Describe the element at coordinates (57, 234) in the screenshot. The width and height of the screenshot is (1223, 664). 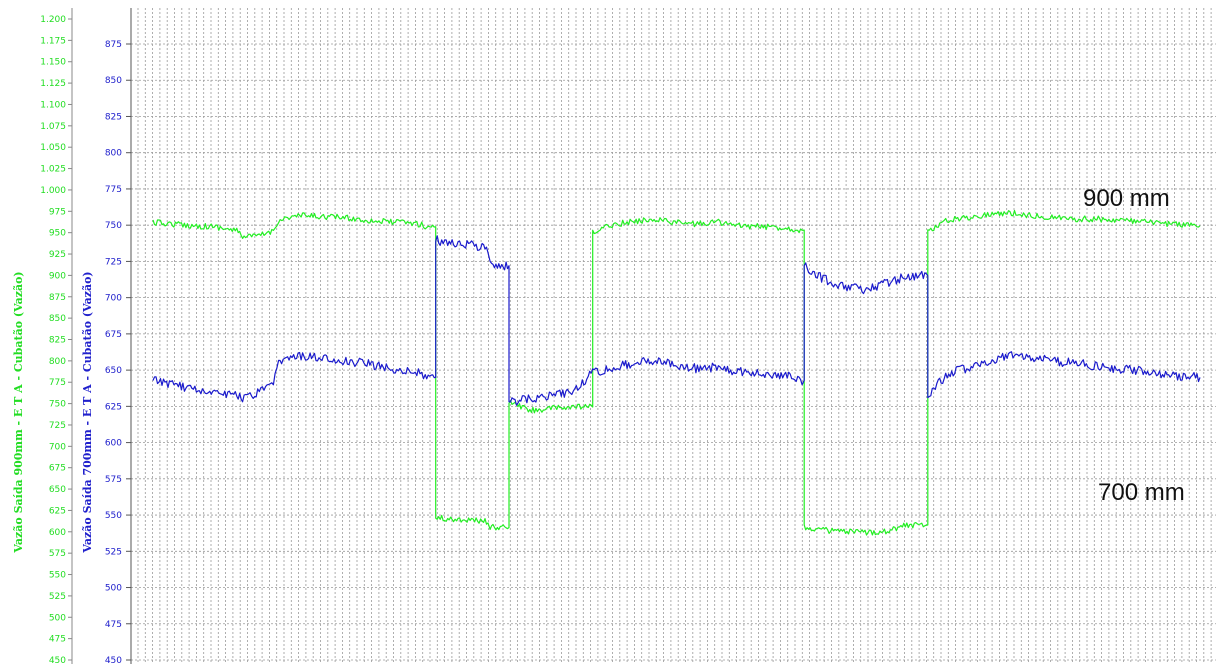
I see `green-tick-label-10: 950` at that location.